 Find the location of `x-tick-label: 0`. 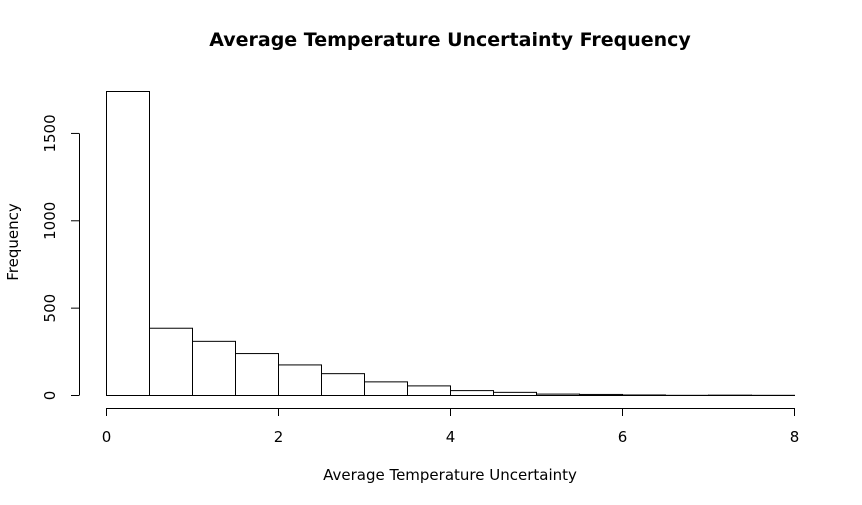

x-tick-label: 0 is located at coordinates (107, 437).